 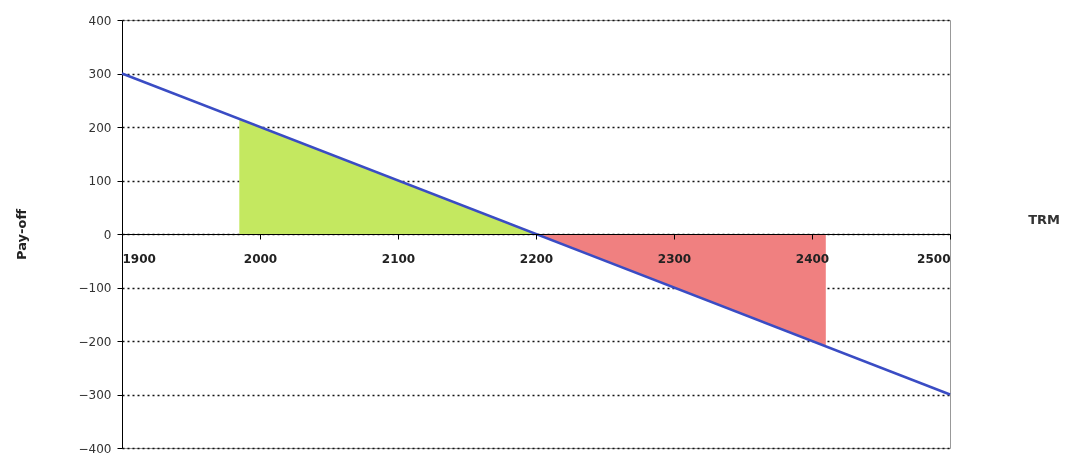 I want to click on x-tick-label: 2100, so click(x=398, y=258).